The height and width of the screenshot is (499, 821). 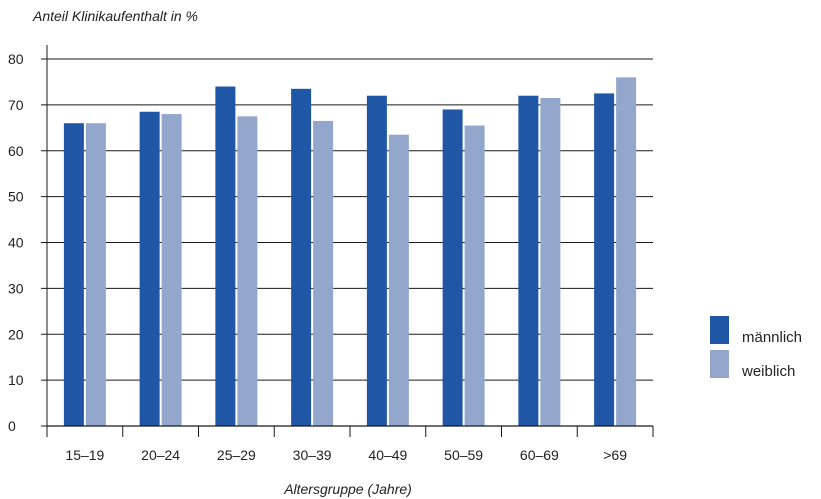 I want to click on x-tick-label: 60–69, so click(x=539, y=455).